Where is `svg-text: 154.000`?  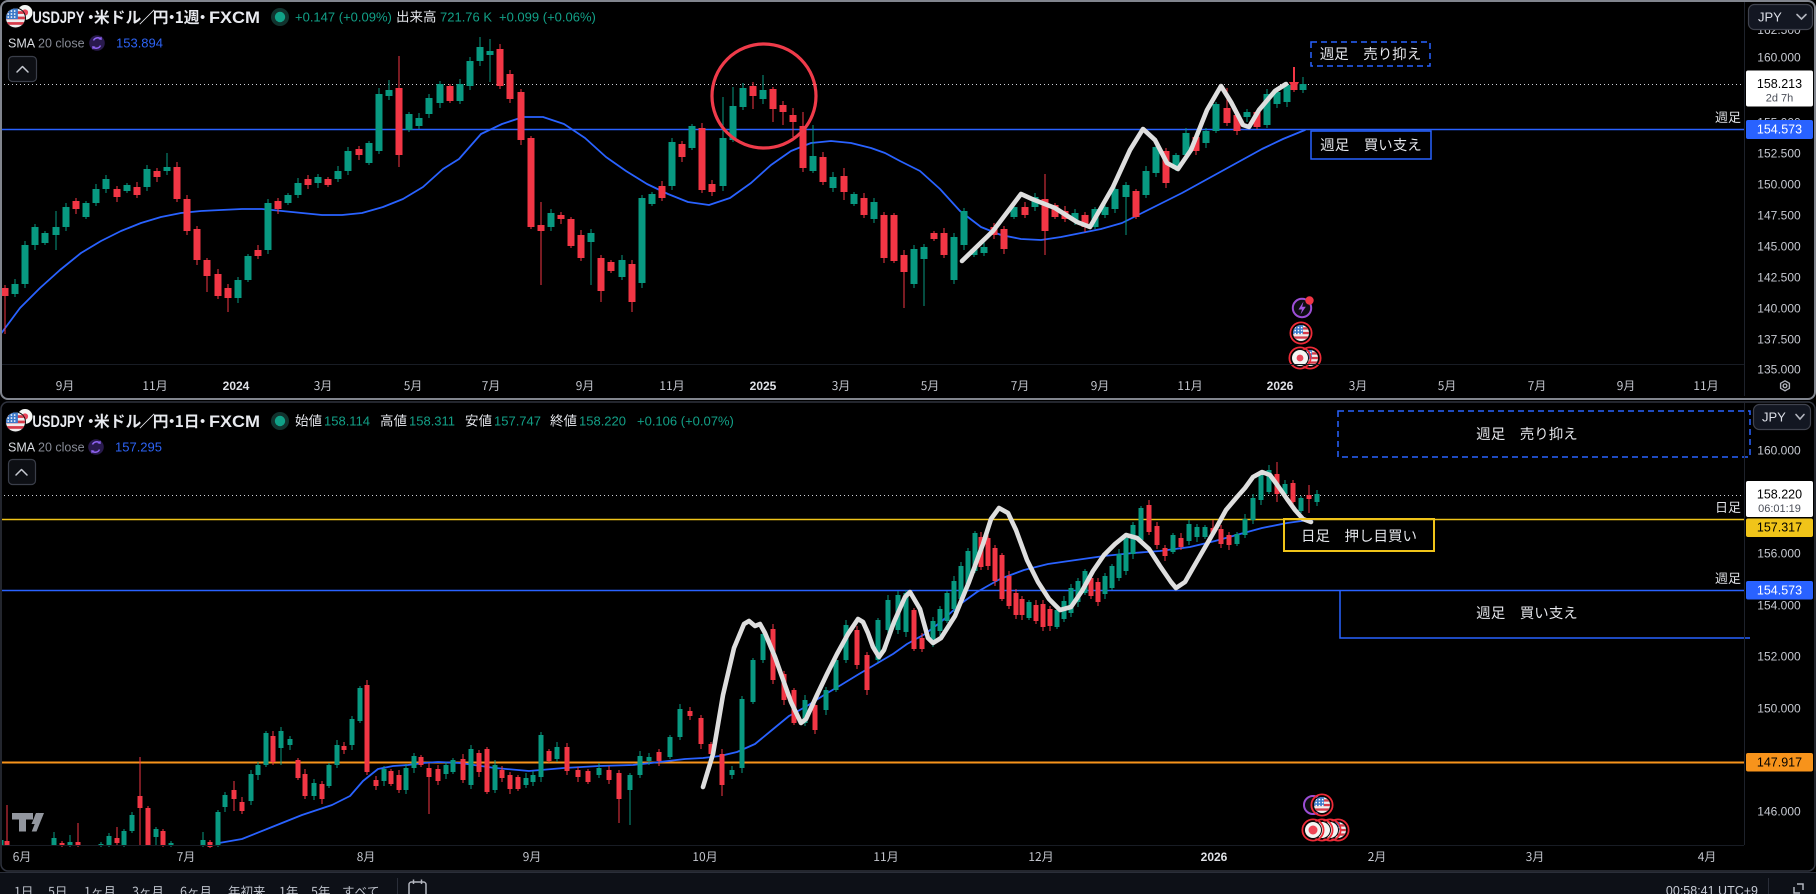
svg-text: 154.000 is located at coordinates (1779, 606).